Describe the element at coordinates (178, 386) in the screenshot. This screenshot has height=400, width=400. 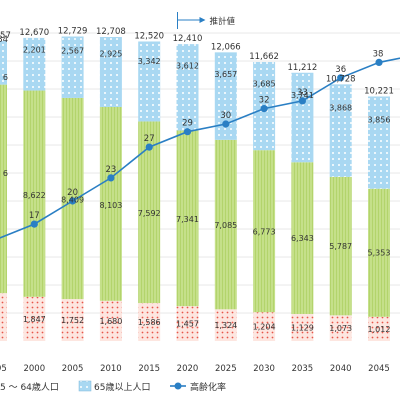
I see `legend-marker-rate` at that location.